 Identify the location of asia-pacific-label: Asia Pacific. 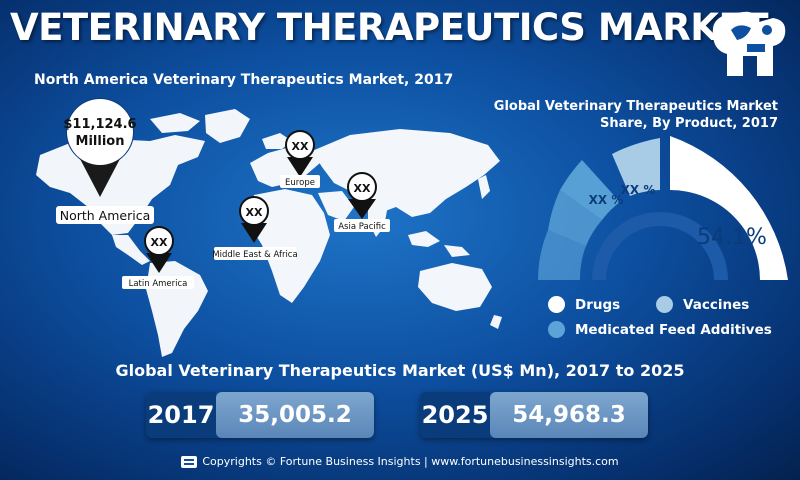
(362, 227).